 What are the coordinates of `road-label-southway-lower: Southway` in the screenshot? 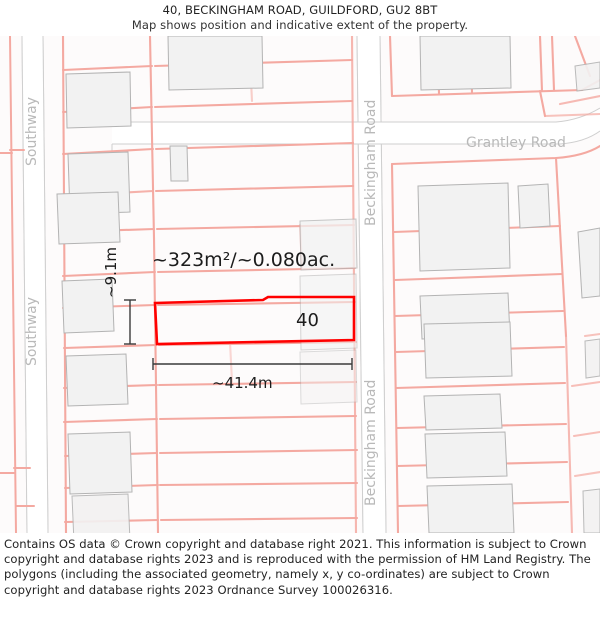 It's located at (32, 331).